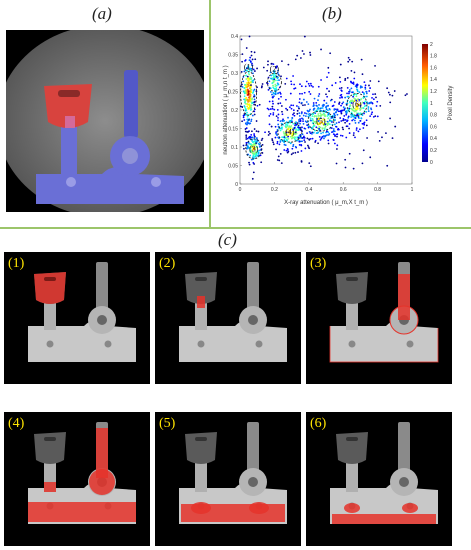  What do you see at coordinates (227, 239) in the screenshot?
I see `panel-c-label: (c)` at bounding box center [227, 239].